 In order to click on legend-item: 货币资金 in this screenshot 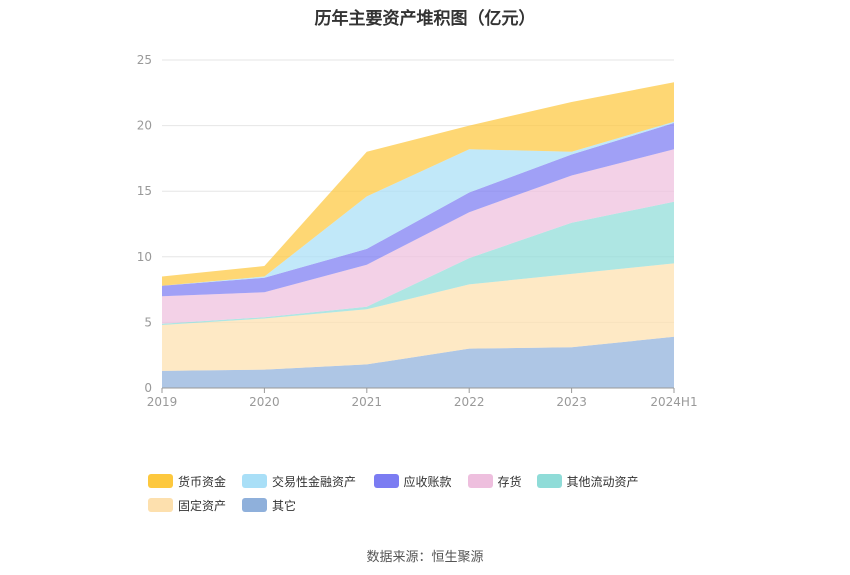, I will do `click(187, 481)`.